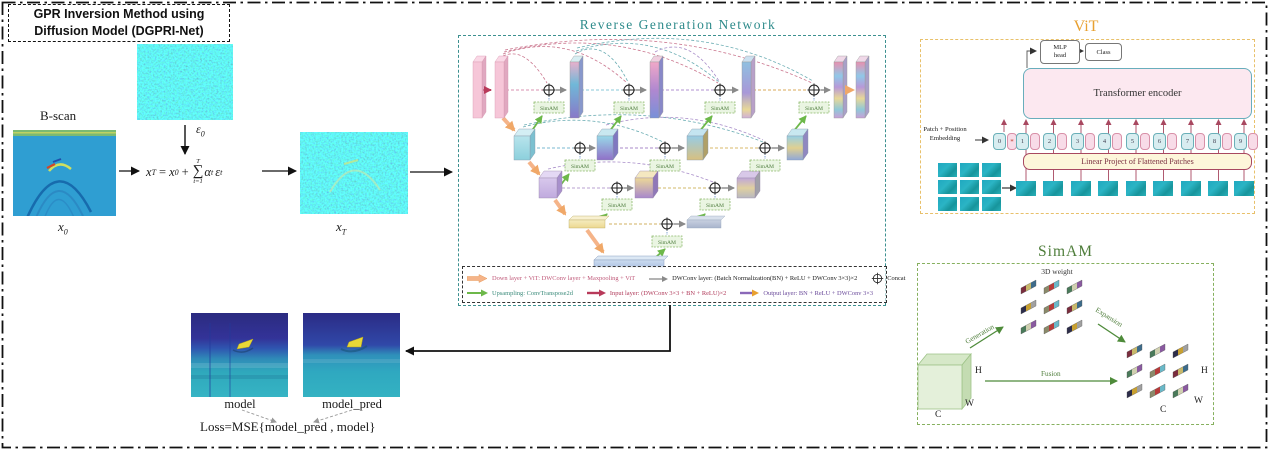 The image size is (1269, 450). What do you see at coordinates (878, 278) in the screenshot?
I see `concat-icon` at bounding box center [878, 278].